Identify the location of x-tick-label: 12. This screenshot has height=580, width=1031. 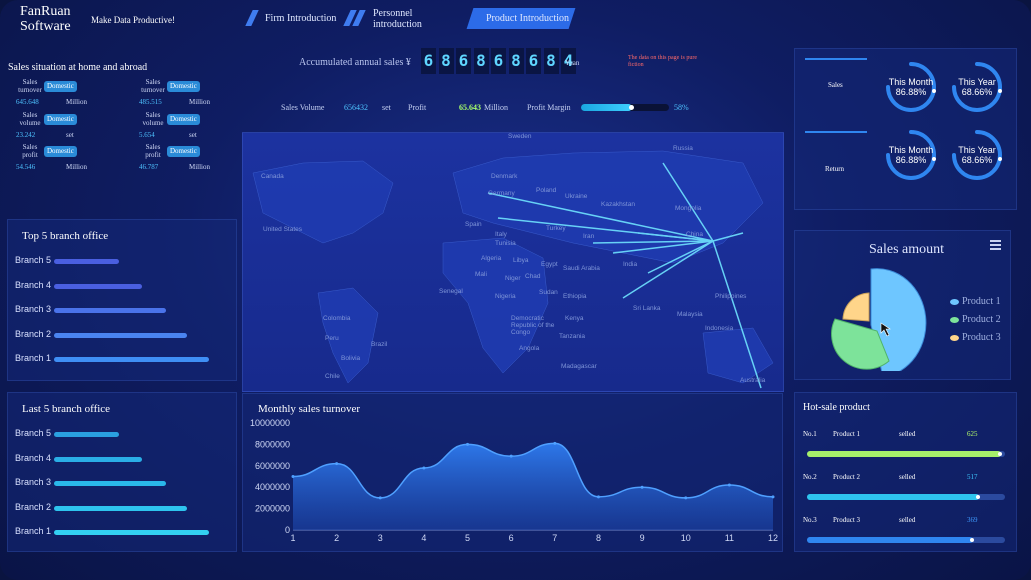
(773, 538).